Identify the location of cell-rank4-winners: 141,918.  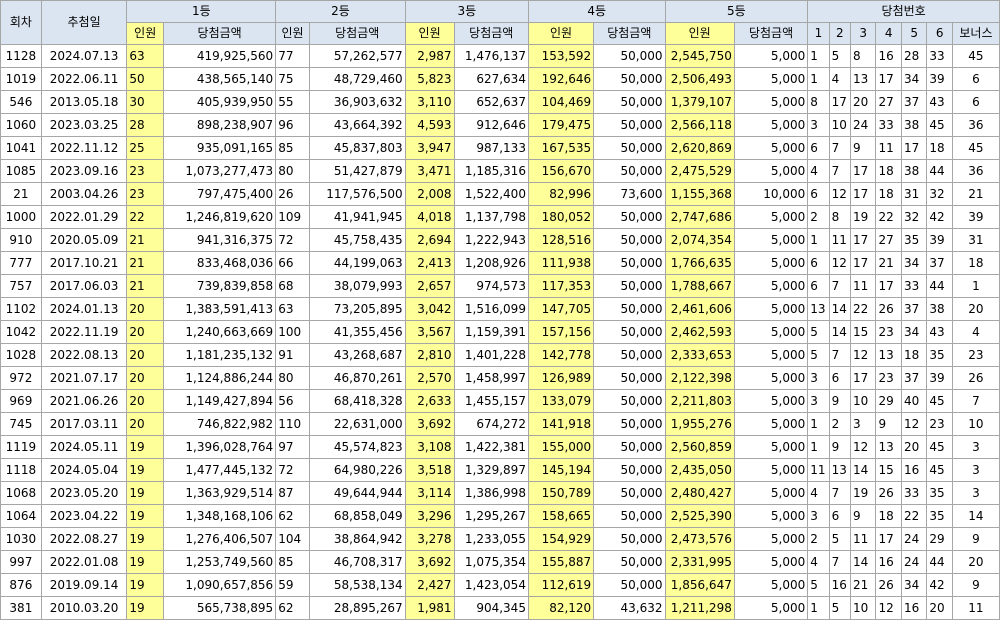
(561, 424).